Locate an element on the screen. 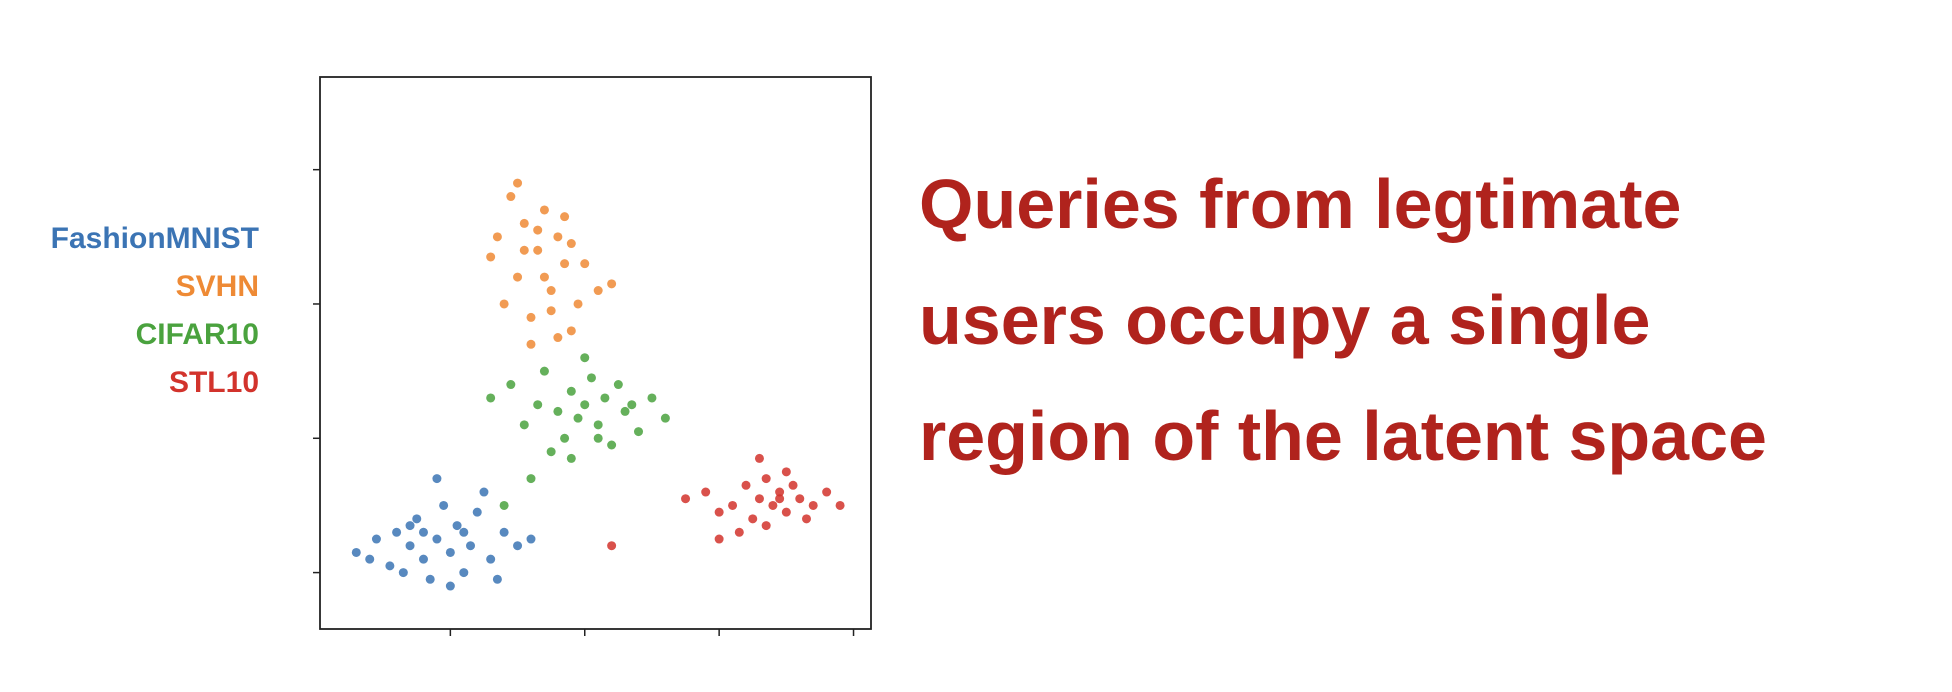  annotation-line: Queries from legtimate is located at coordinates (1300, 204).